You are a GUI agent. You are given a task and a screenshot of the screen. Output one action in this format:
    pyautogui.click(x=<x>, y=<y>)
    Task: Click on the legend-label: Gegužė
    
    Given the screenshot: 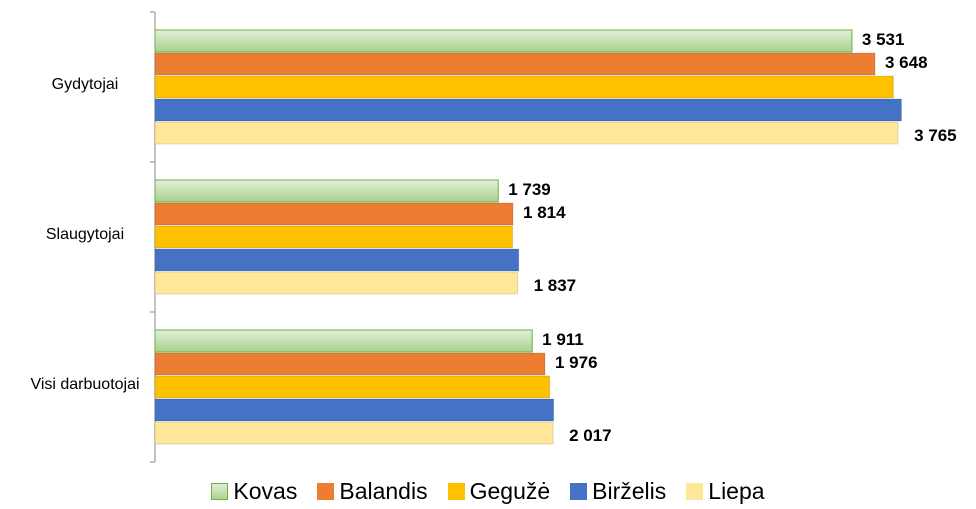 What is the action you would take?
    pyautogui.click(x=510, y=491)
    